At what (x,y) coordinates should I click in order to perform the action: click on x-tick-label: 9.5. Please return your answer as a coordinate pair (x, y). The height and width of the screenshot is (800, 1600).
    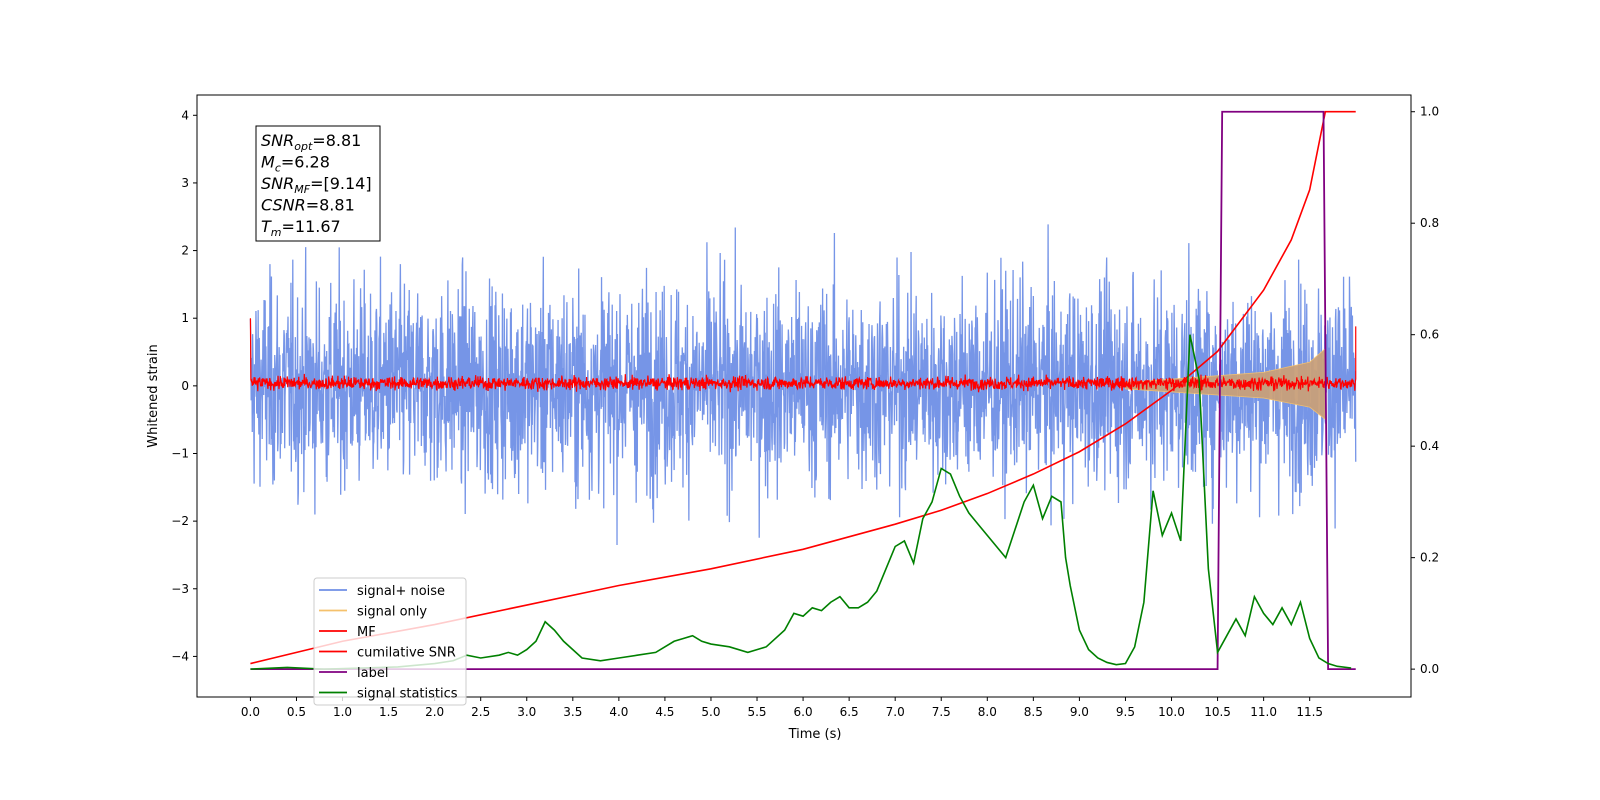
    Looking at the image, I should click on (1125, 712).